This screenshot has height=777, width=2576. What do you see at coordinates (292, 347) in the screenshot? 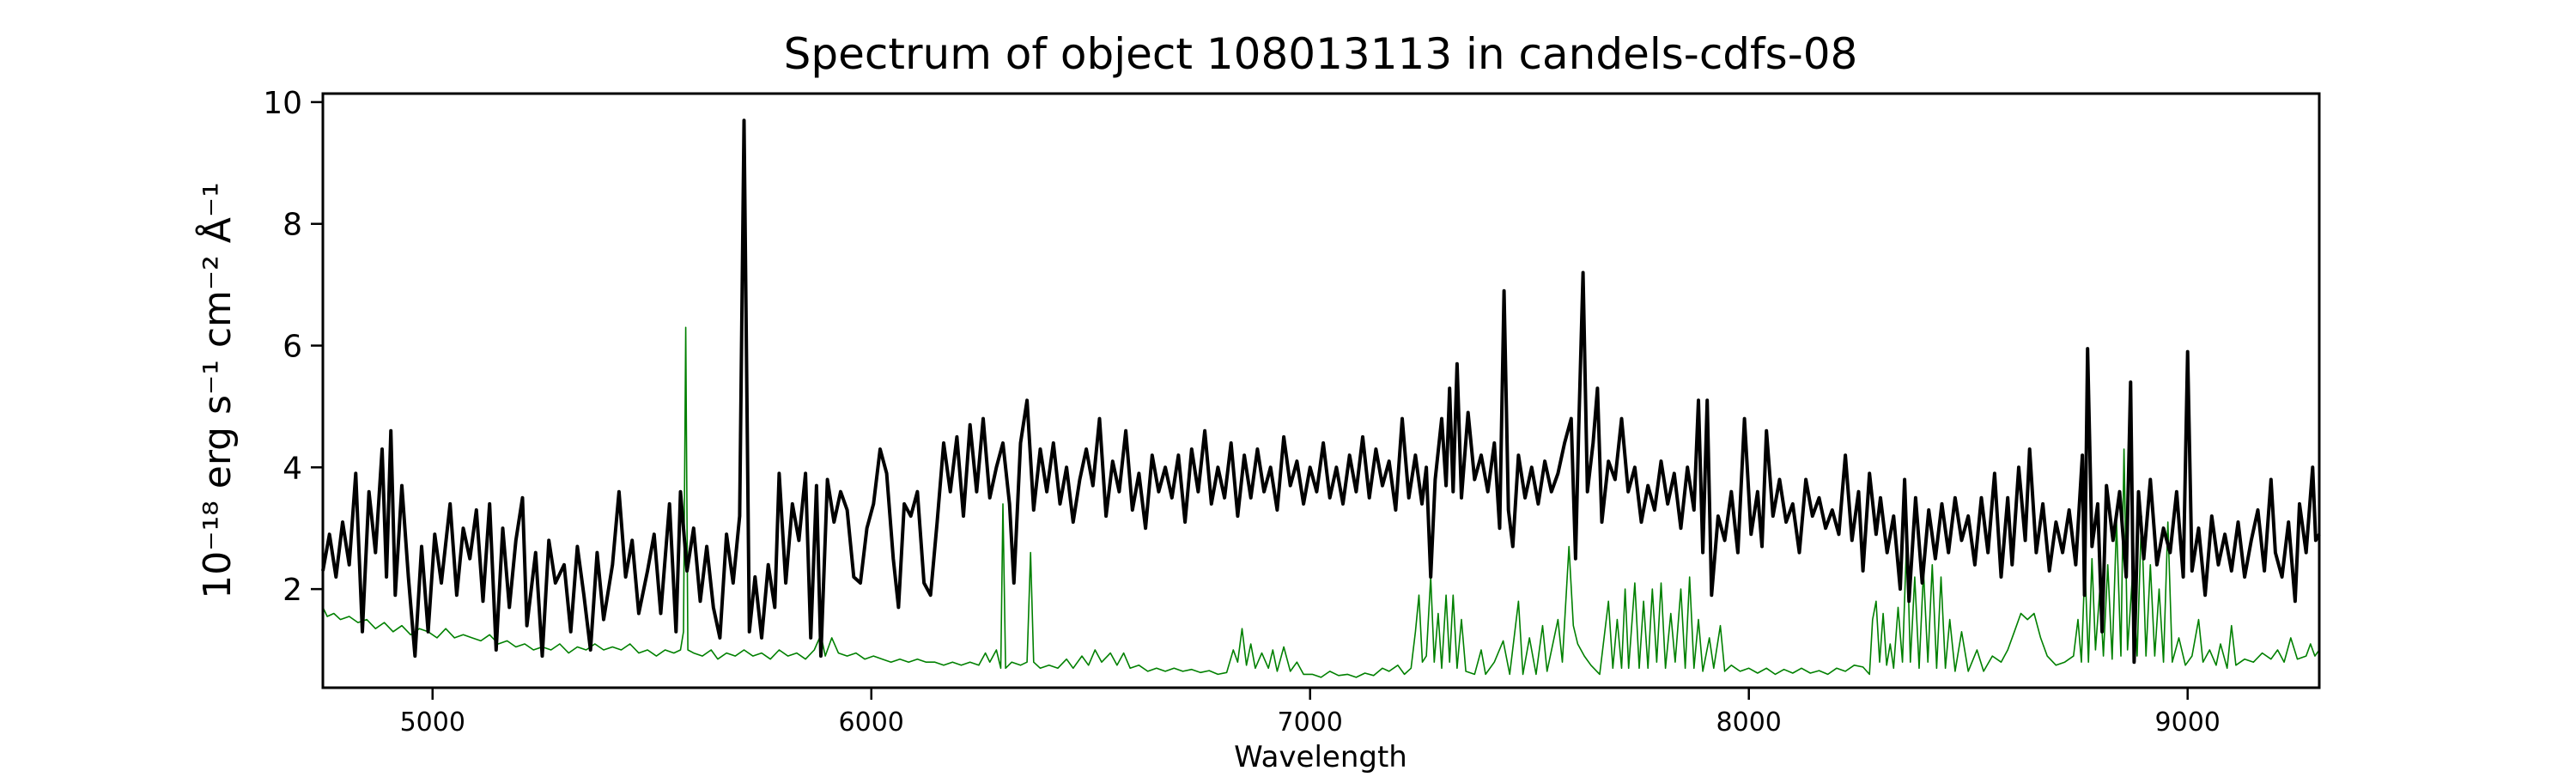
I see `y-tick-label: 6` at bounding box center [292, 347].